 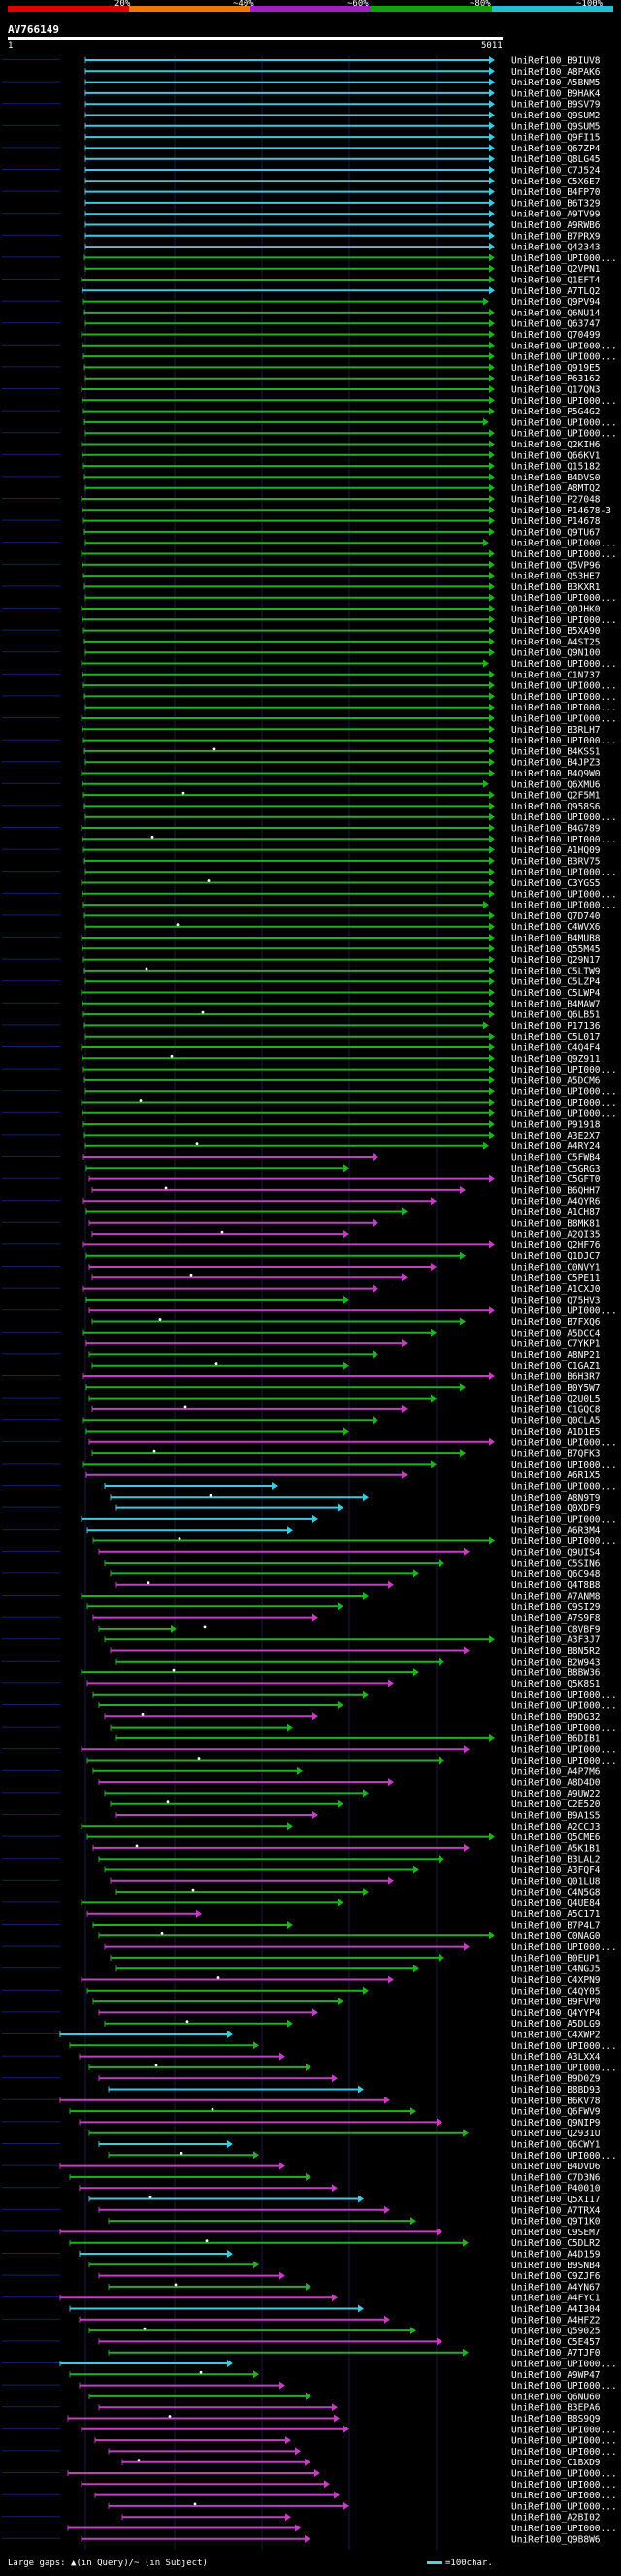 What do you see at coordinates (341, 445) in the screenshot?
I see `alignment-row: UniRef100_Q2KIH6` at bounding box center [341, 445].